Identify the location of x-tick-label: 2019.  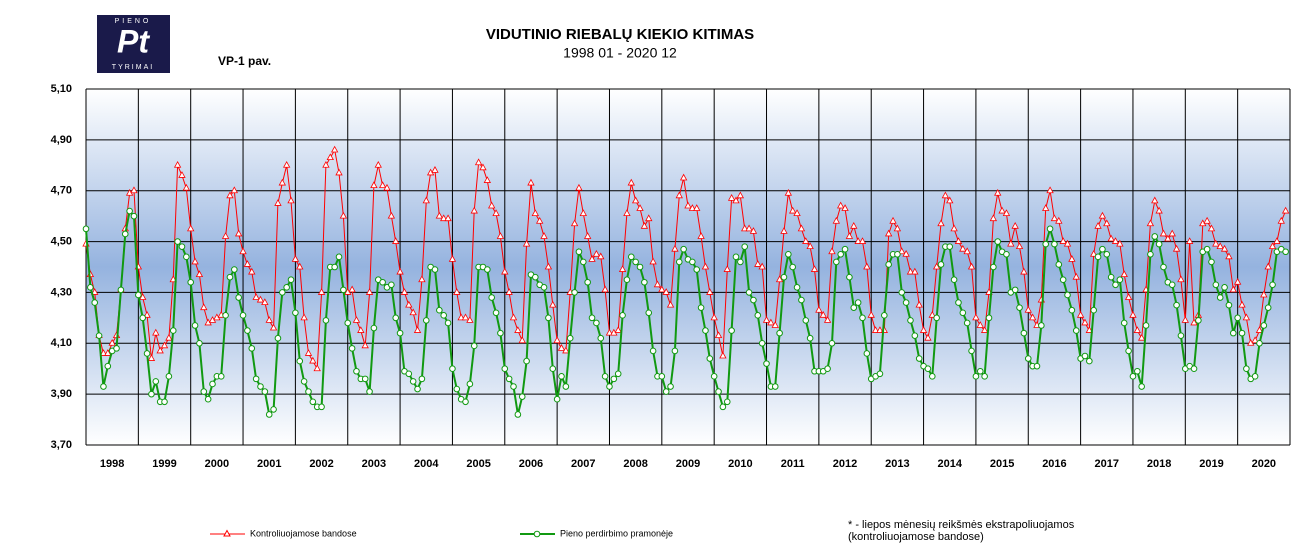
(1211, 464).